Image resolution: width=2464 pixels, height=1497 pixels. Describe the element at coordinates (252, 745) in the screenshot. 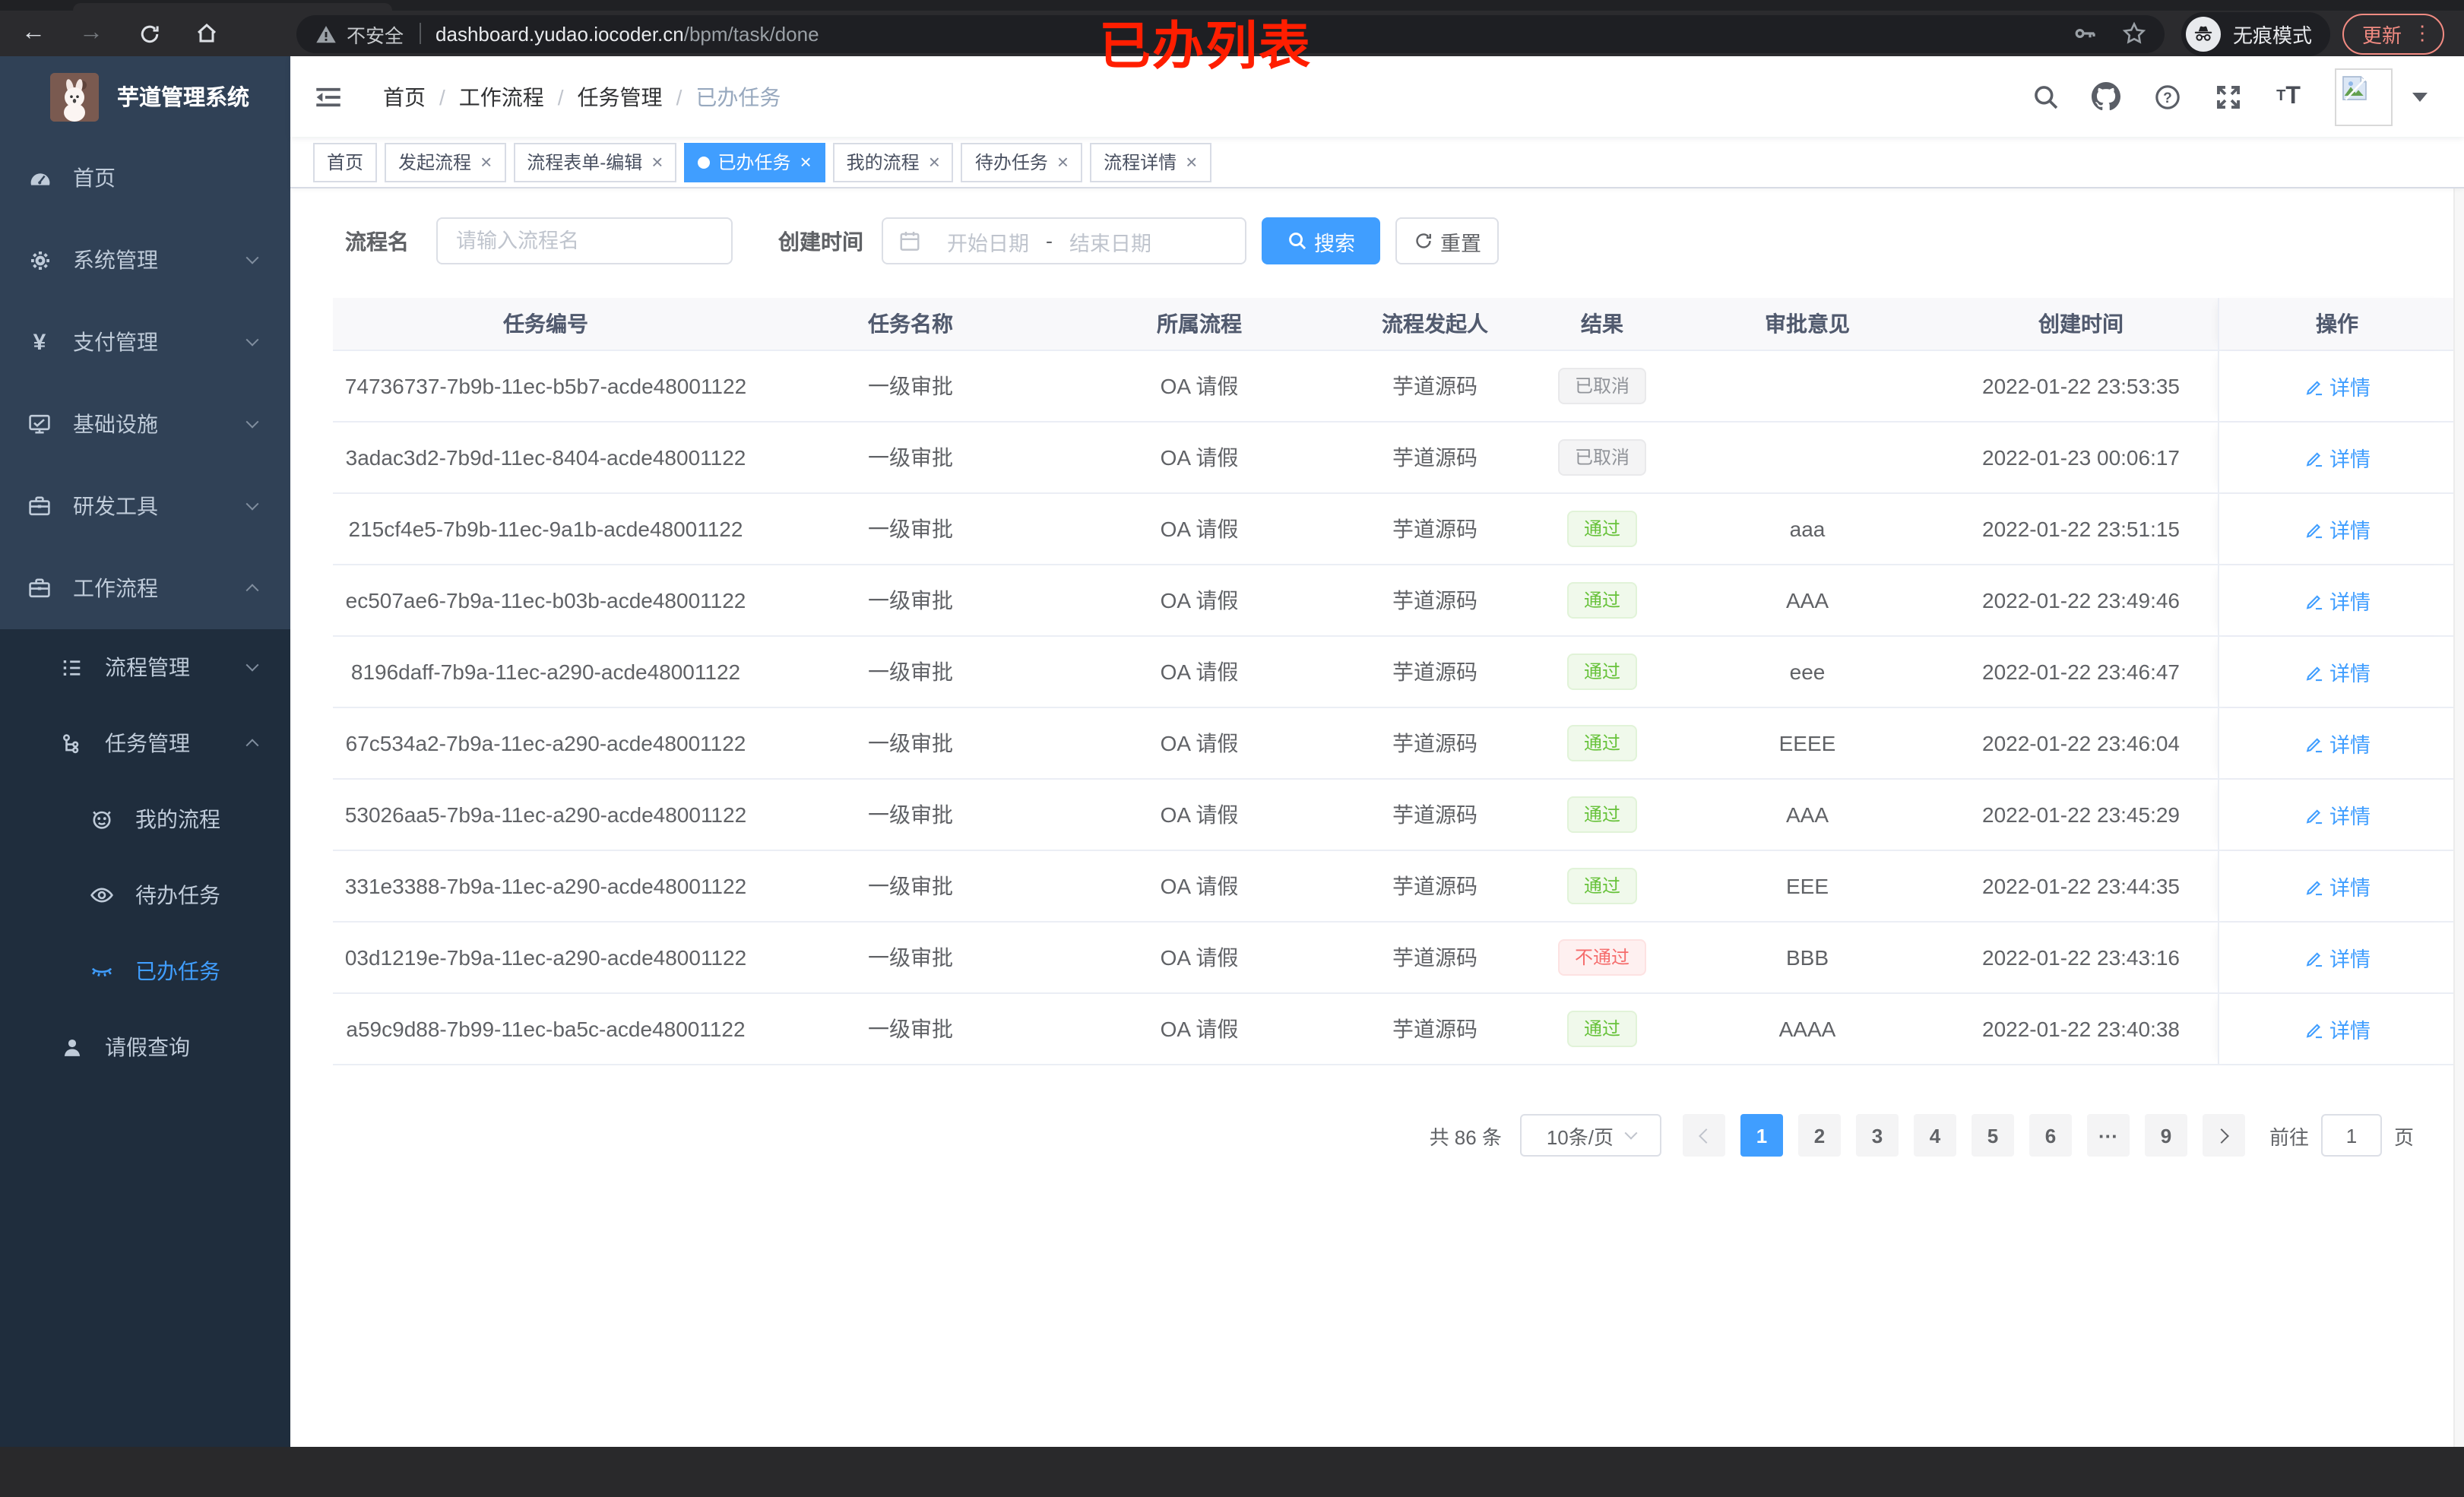

I see `chevron-icon` at that location.